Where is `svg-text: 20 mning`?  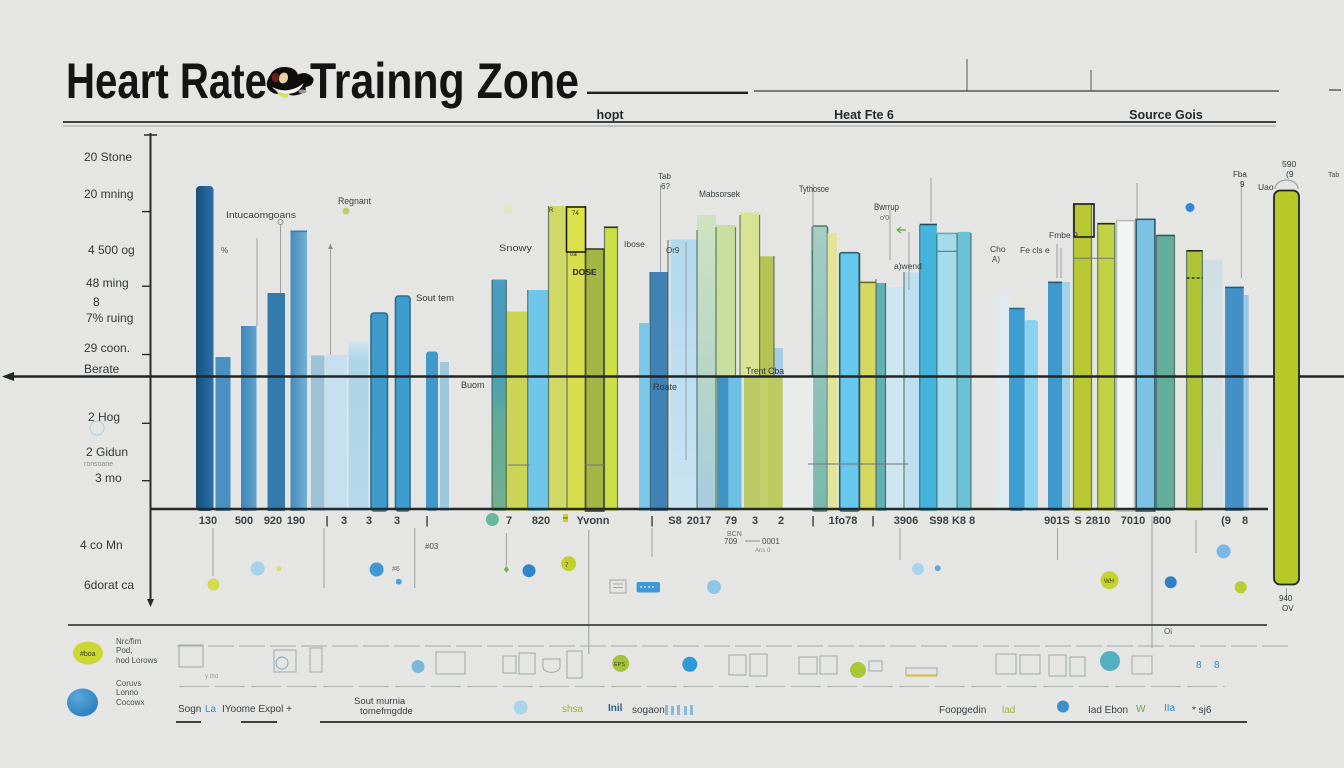
svg-text: 20 mning is located at coordinates (108, 194).